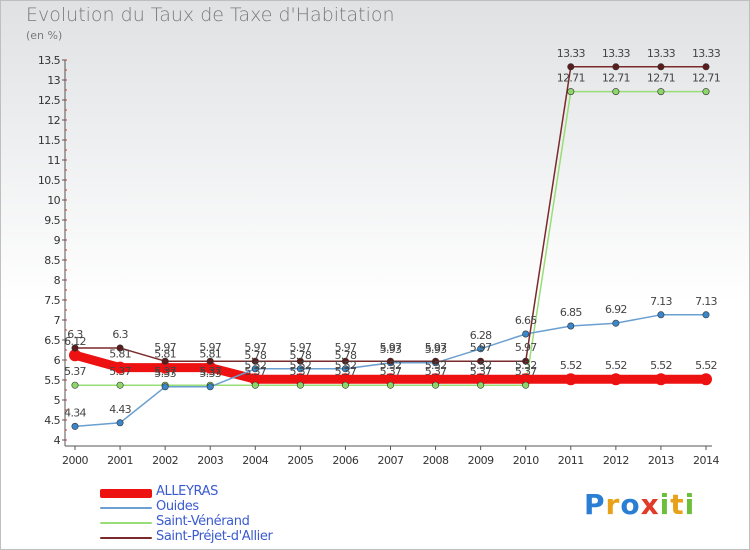  I want to click on y-tick-label: 12, so click(53, 120).